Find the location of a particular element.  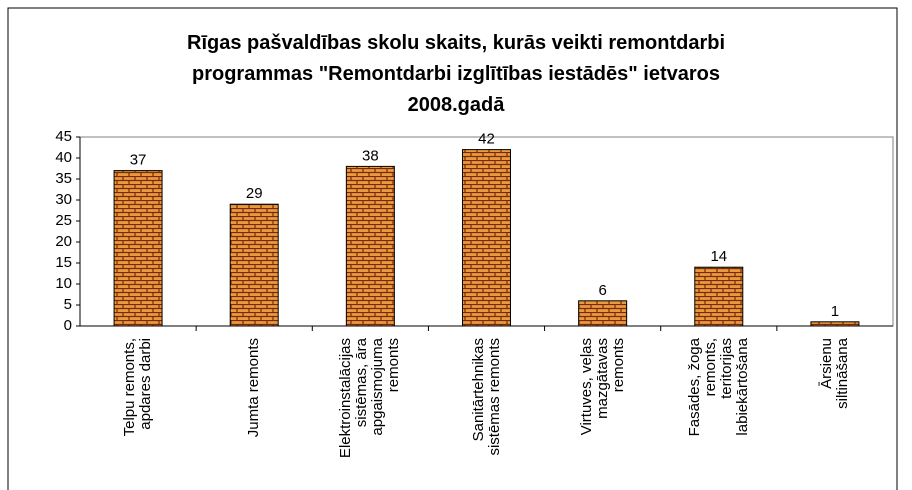

y-tick-label: 30 is located at coordinates (63, 199).